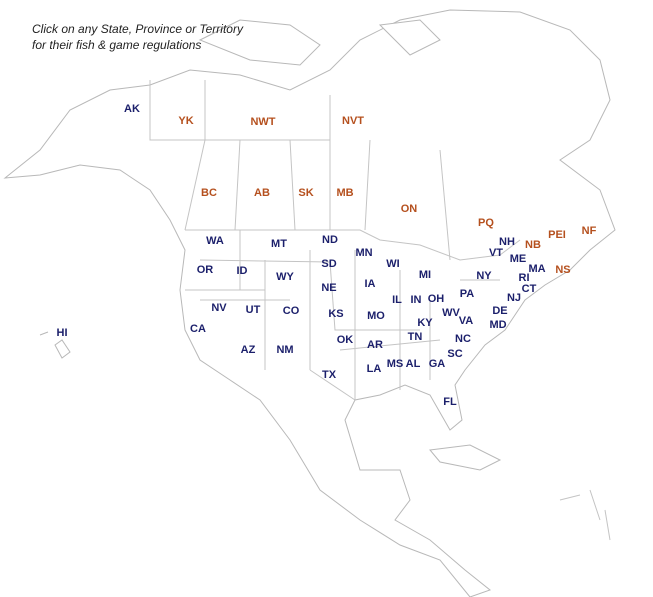 Image resolution: width=653 pixels, height=597 pixels. What do you see at coordinates (484, 276) in the screenshot?
I see `state-link: NY` at bounding box center [484, 276].